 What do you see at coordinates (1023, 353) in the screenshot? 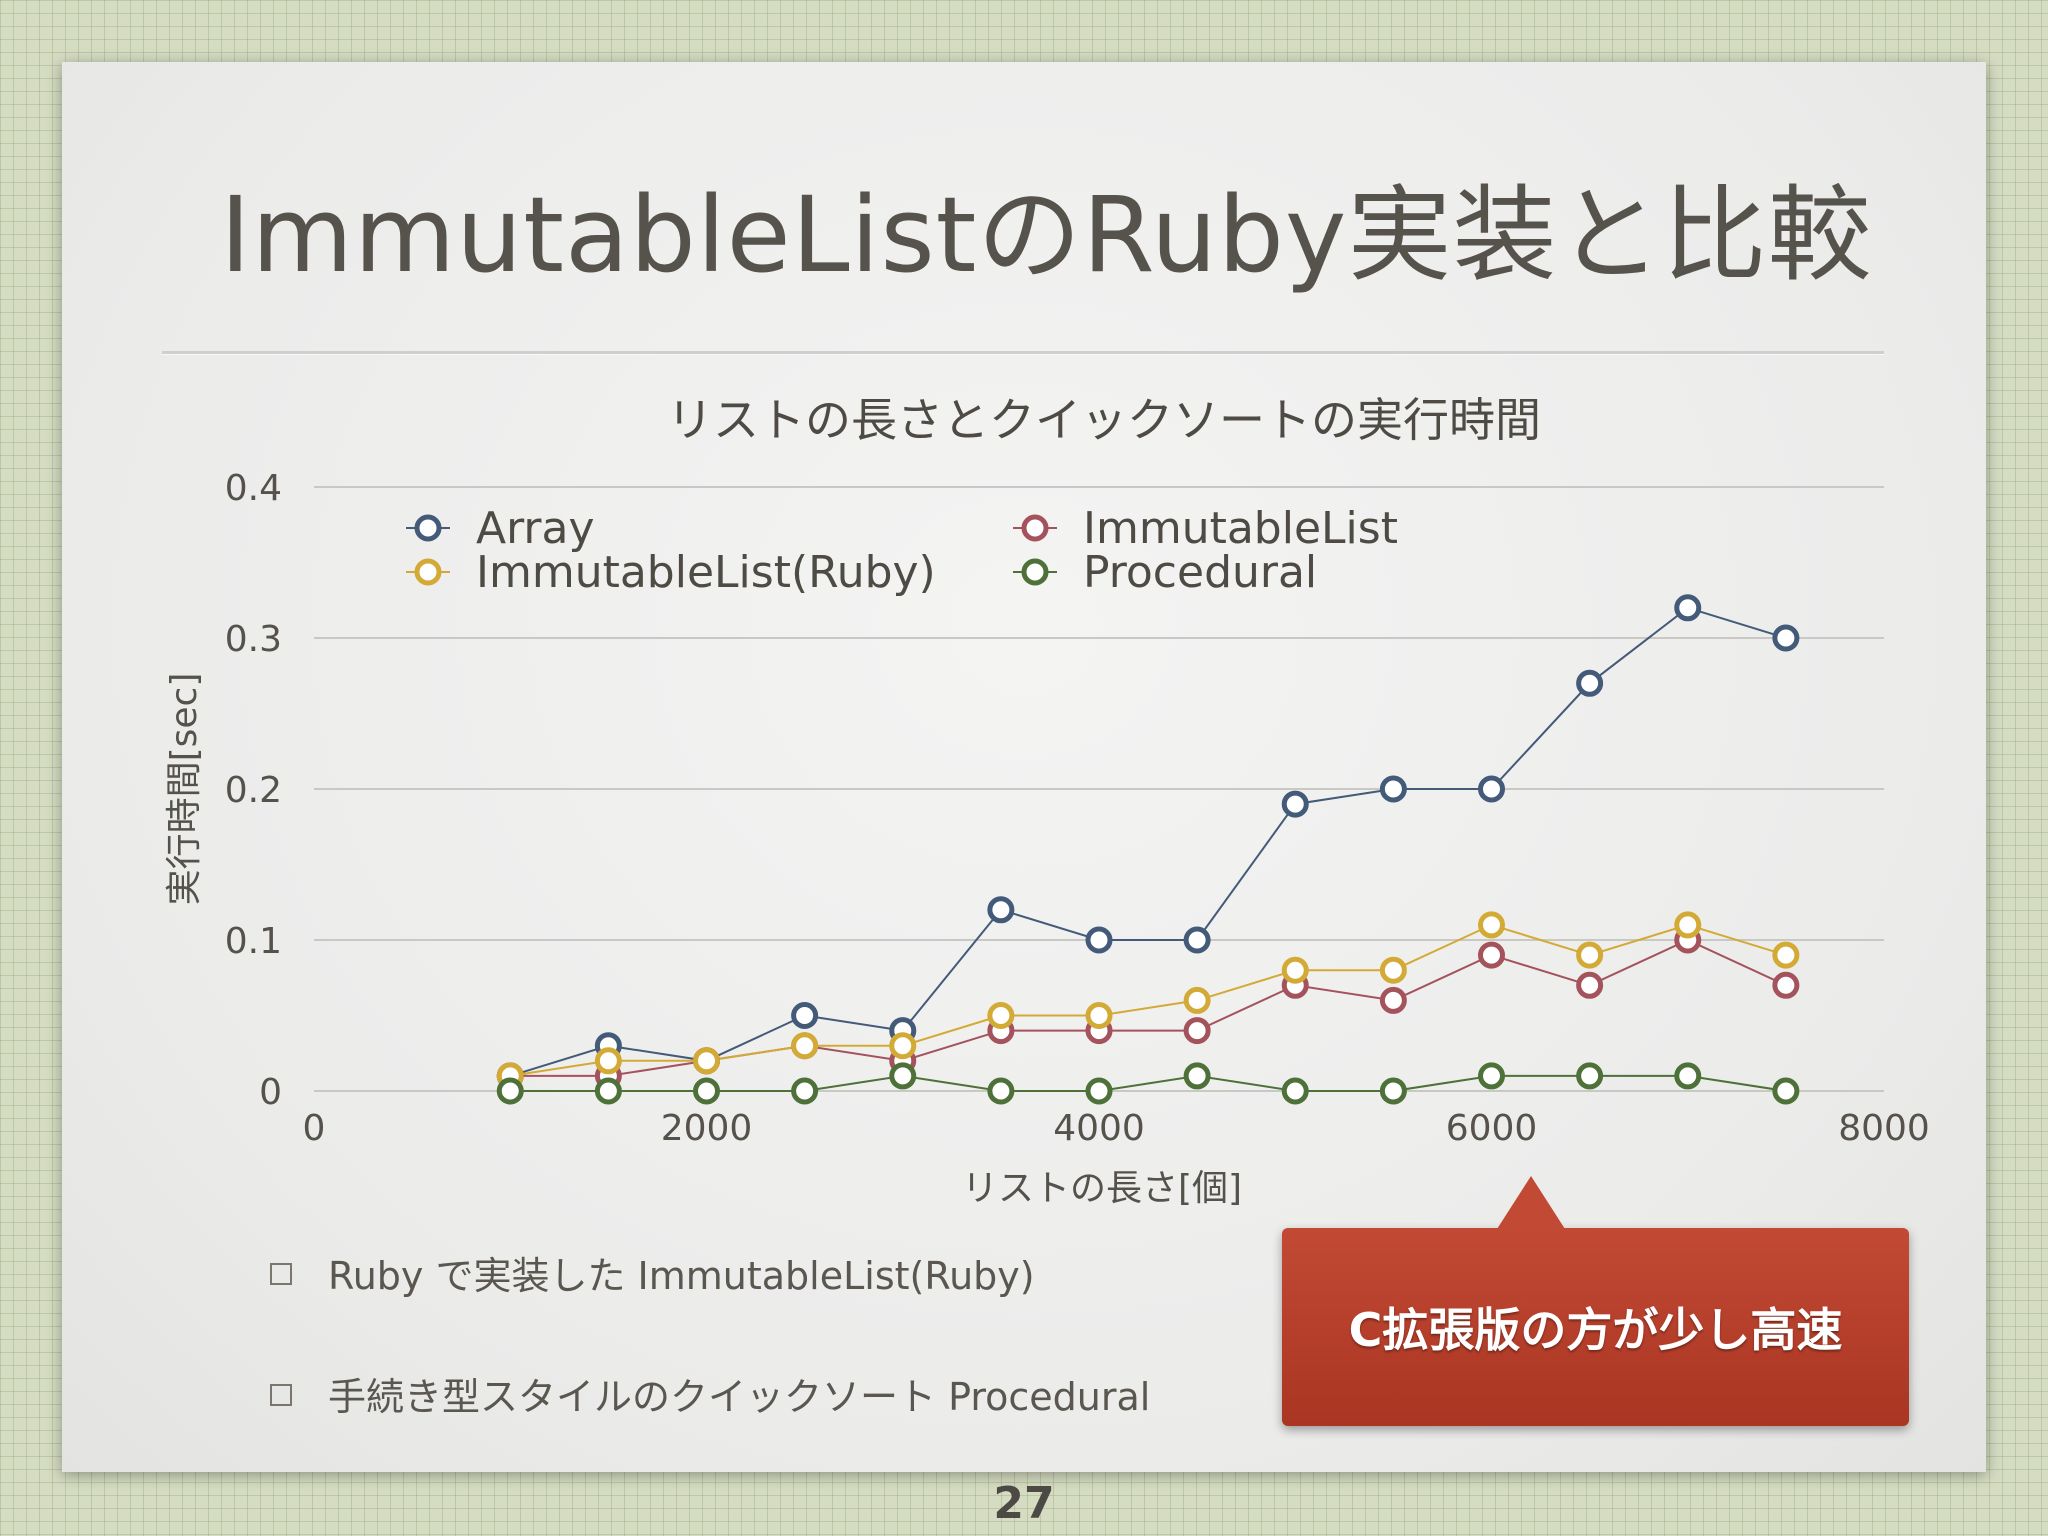
I see `title-divider` at bounding box center [1023, 353].